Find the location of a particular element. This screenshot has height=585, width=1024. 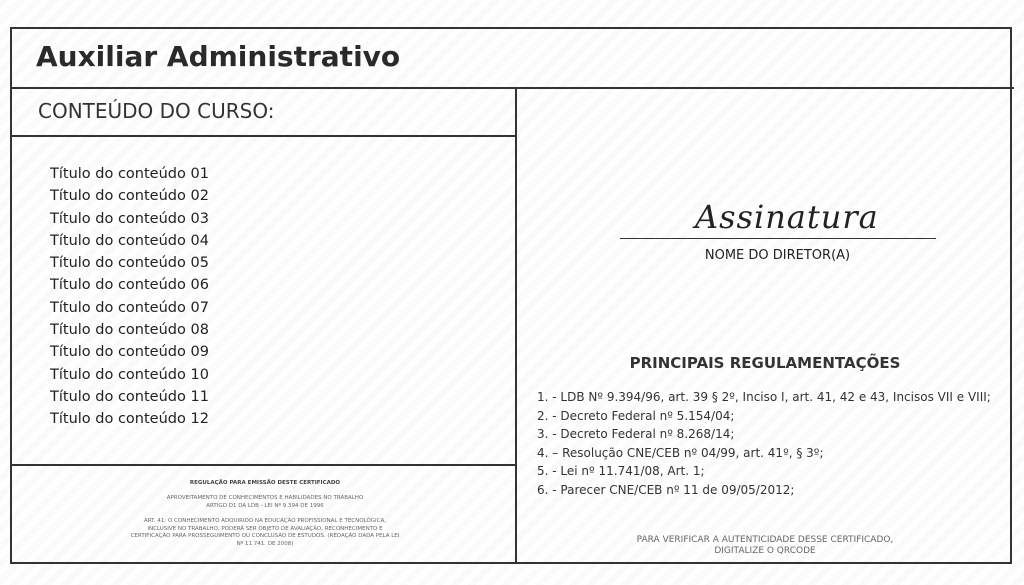

list-item: Título do conteúdo 06 is located at coordinates (129, 285).